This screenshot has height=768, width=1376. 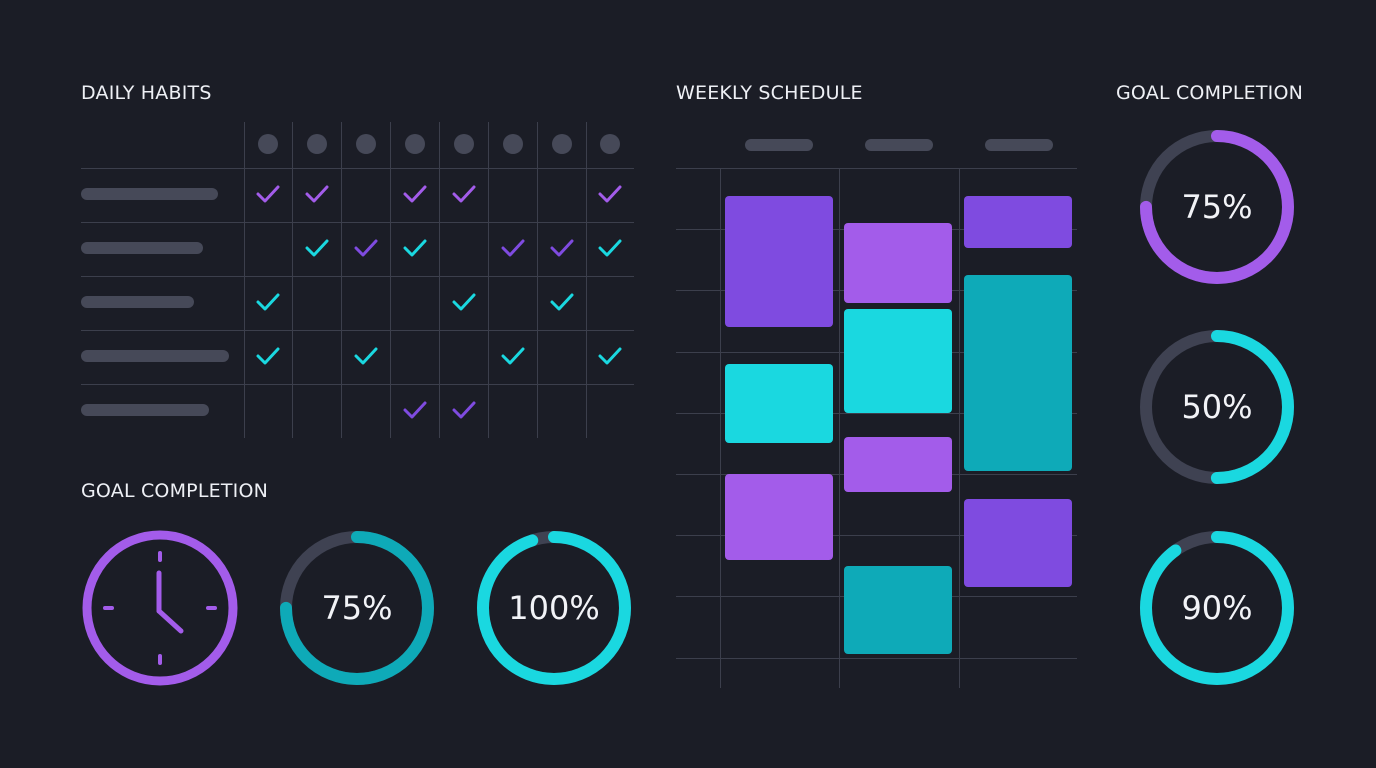 I want to click on goal-ring-side-2: 50%, so click(x=1217, y=407).